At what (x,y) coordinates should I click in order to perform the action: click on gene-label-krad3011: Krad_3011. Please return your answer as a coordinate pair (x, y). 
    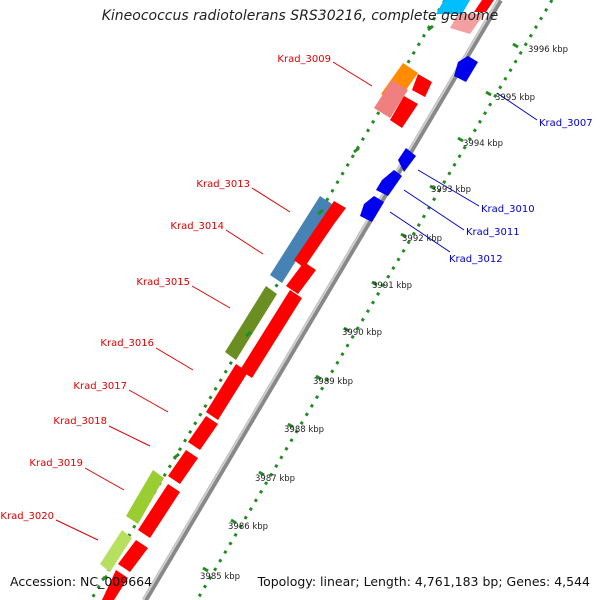
    Looking at the image, I should click on (493, 232).